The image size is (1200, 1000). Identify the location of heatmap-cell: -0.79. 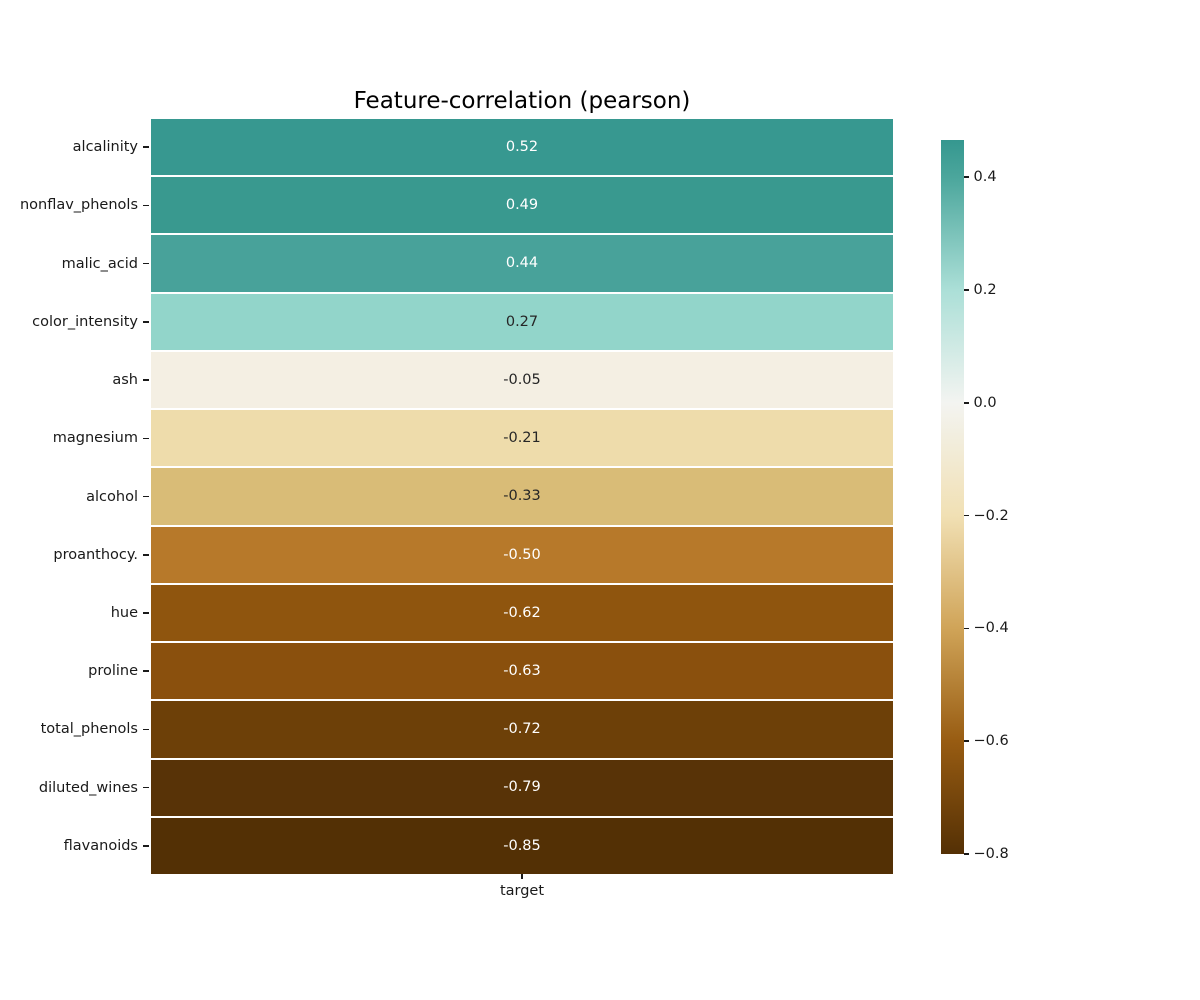
(522, 787).